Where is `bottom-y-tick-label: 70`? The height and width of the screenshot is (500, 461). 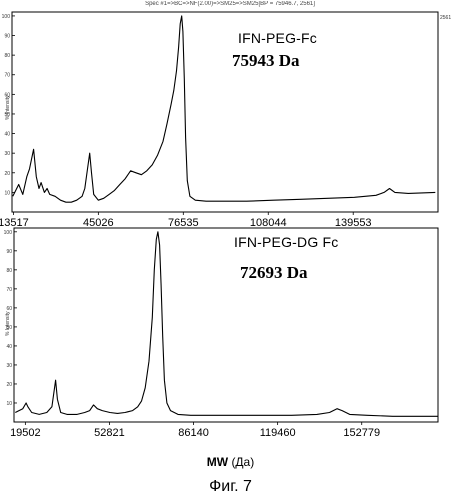
bottom-y-tick-label: 70 is located at coordinates (9, 290).